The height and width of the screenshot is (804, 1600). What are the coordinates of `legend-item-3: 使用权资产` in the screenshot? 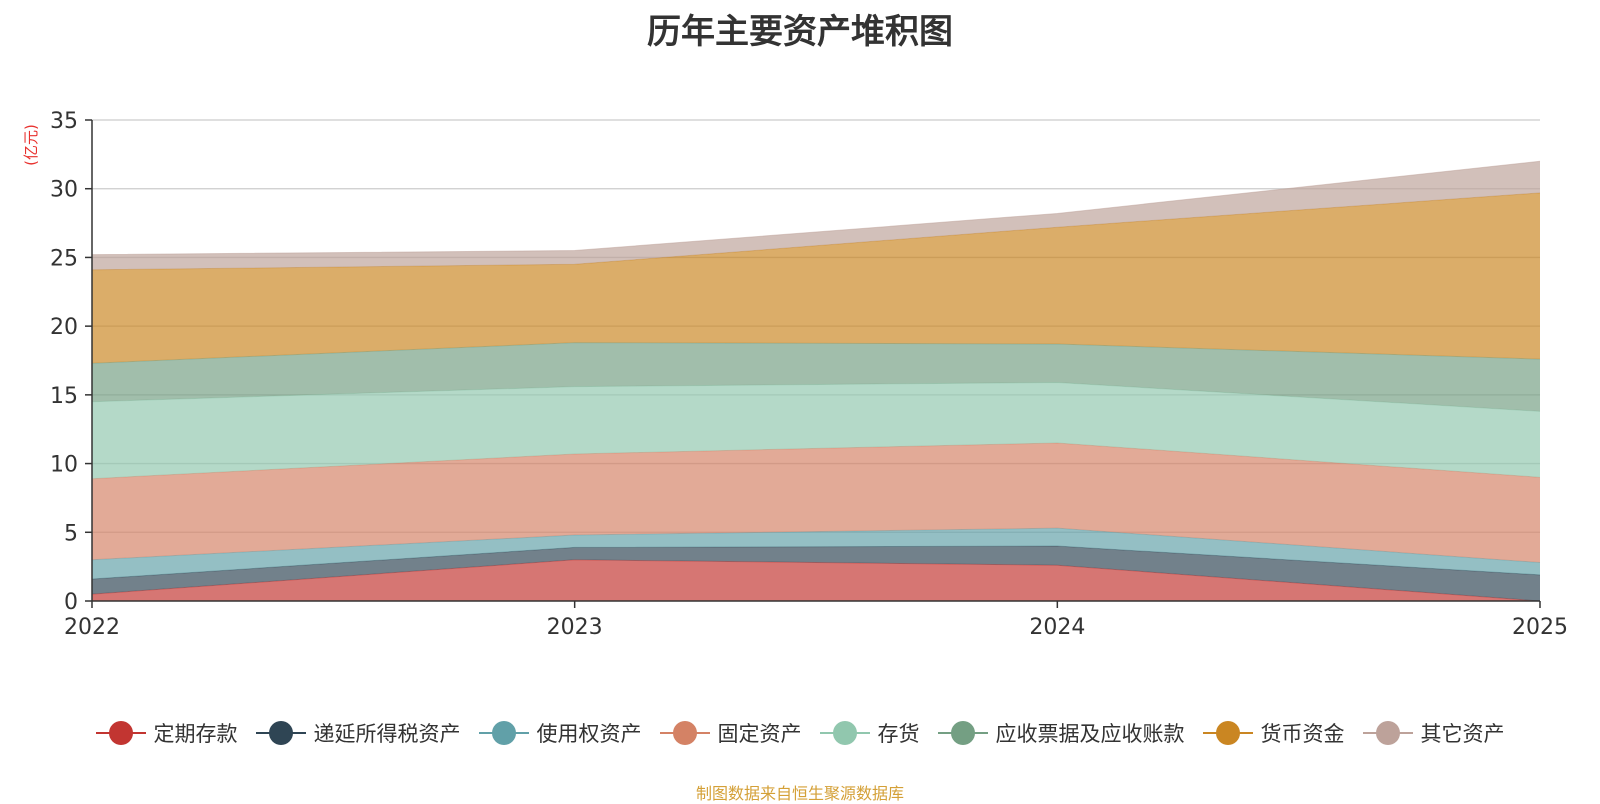 It's located at (560, 733).